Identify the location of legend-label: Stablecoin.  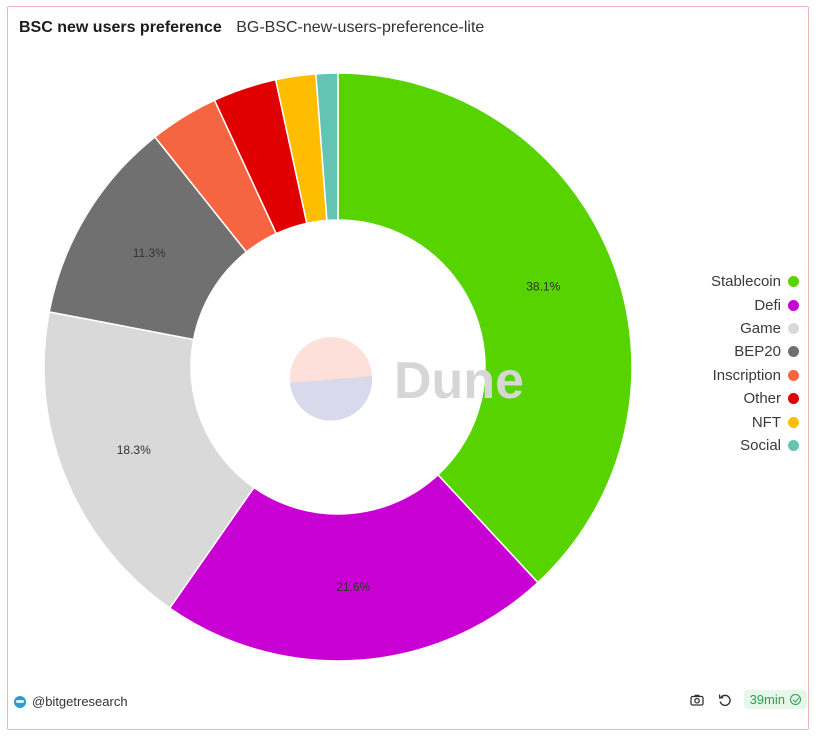
(745, 282).